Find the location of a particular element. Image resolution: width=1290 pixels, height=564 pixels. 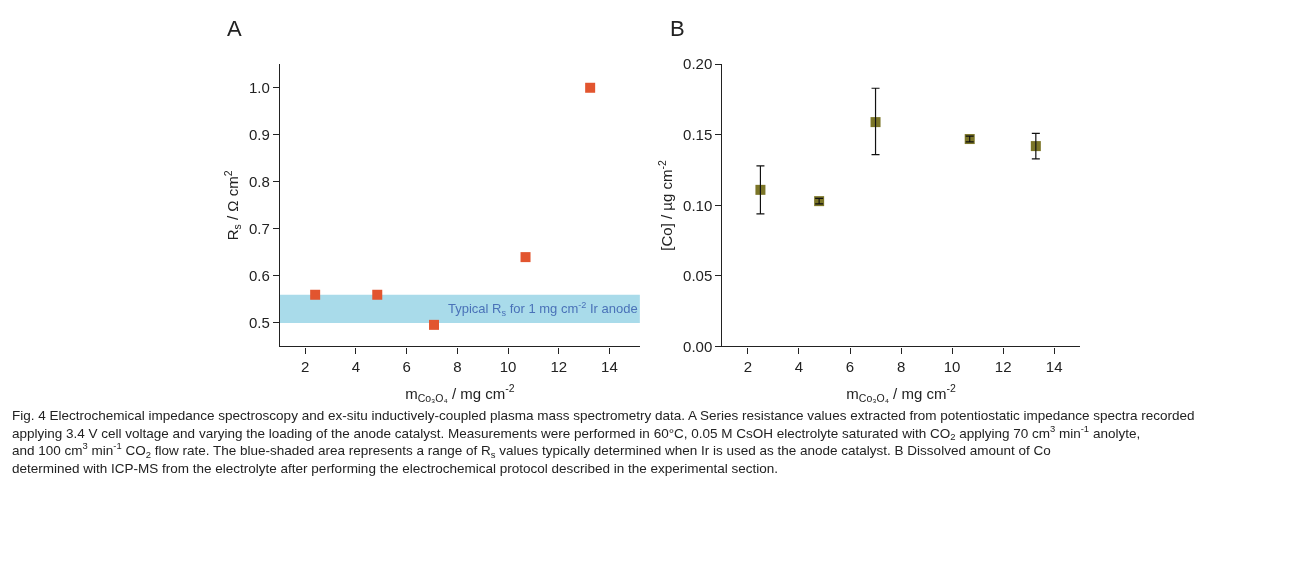

chart-title: B is located at coordinates (677, 28).